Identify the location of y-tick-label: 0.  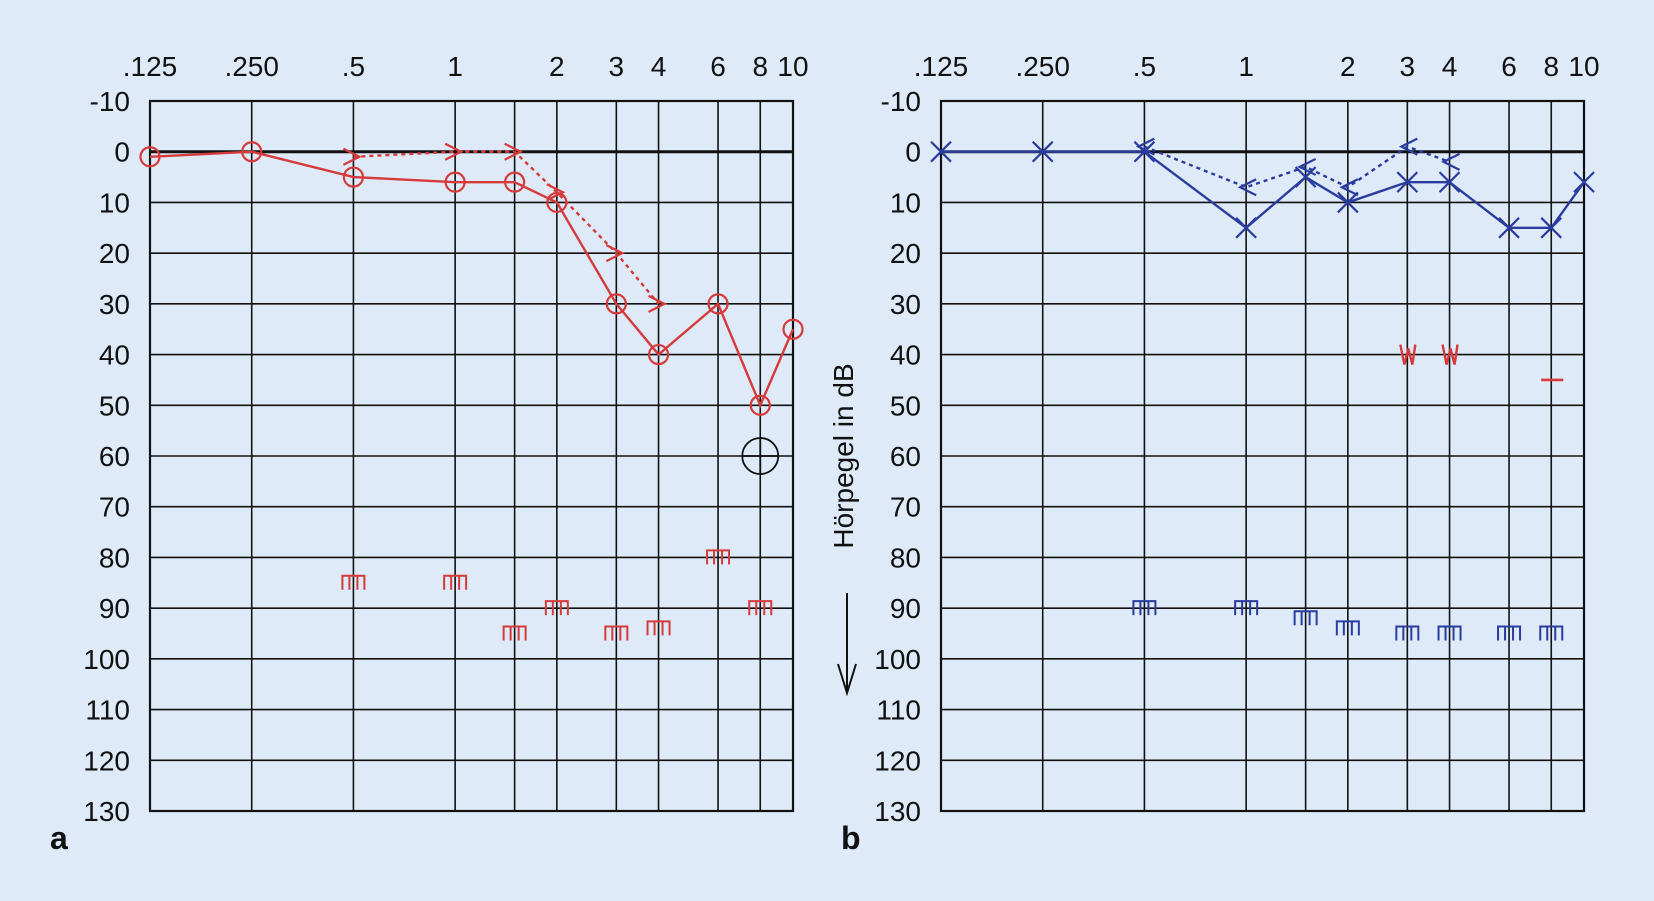
(913, 152).